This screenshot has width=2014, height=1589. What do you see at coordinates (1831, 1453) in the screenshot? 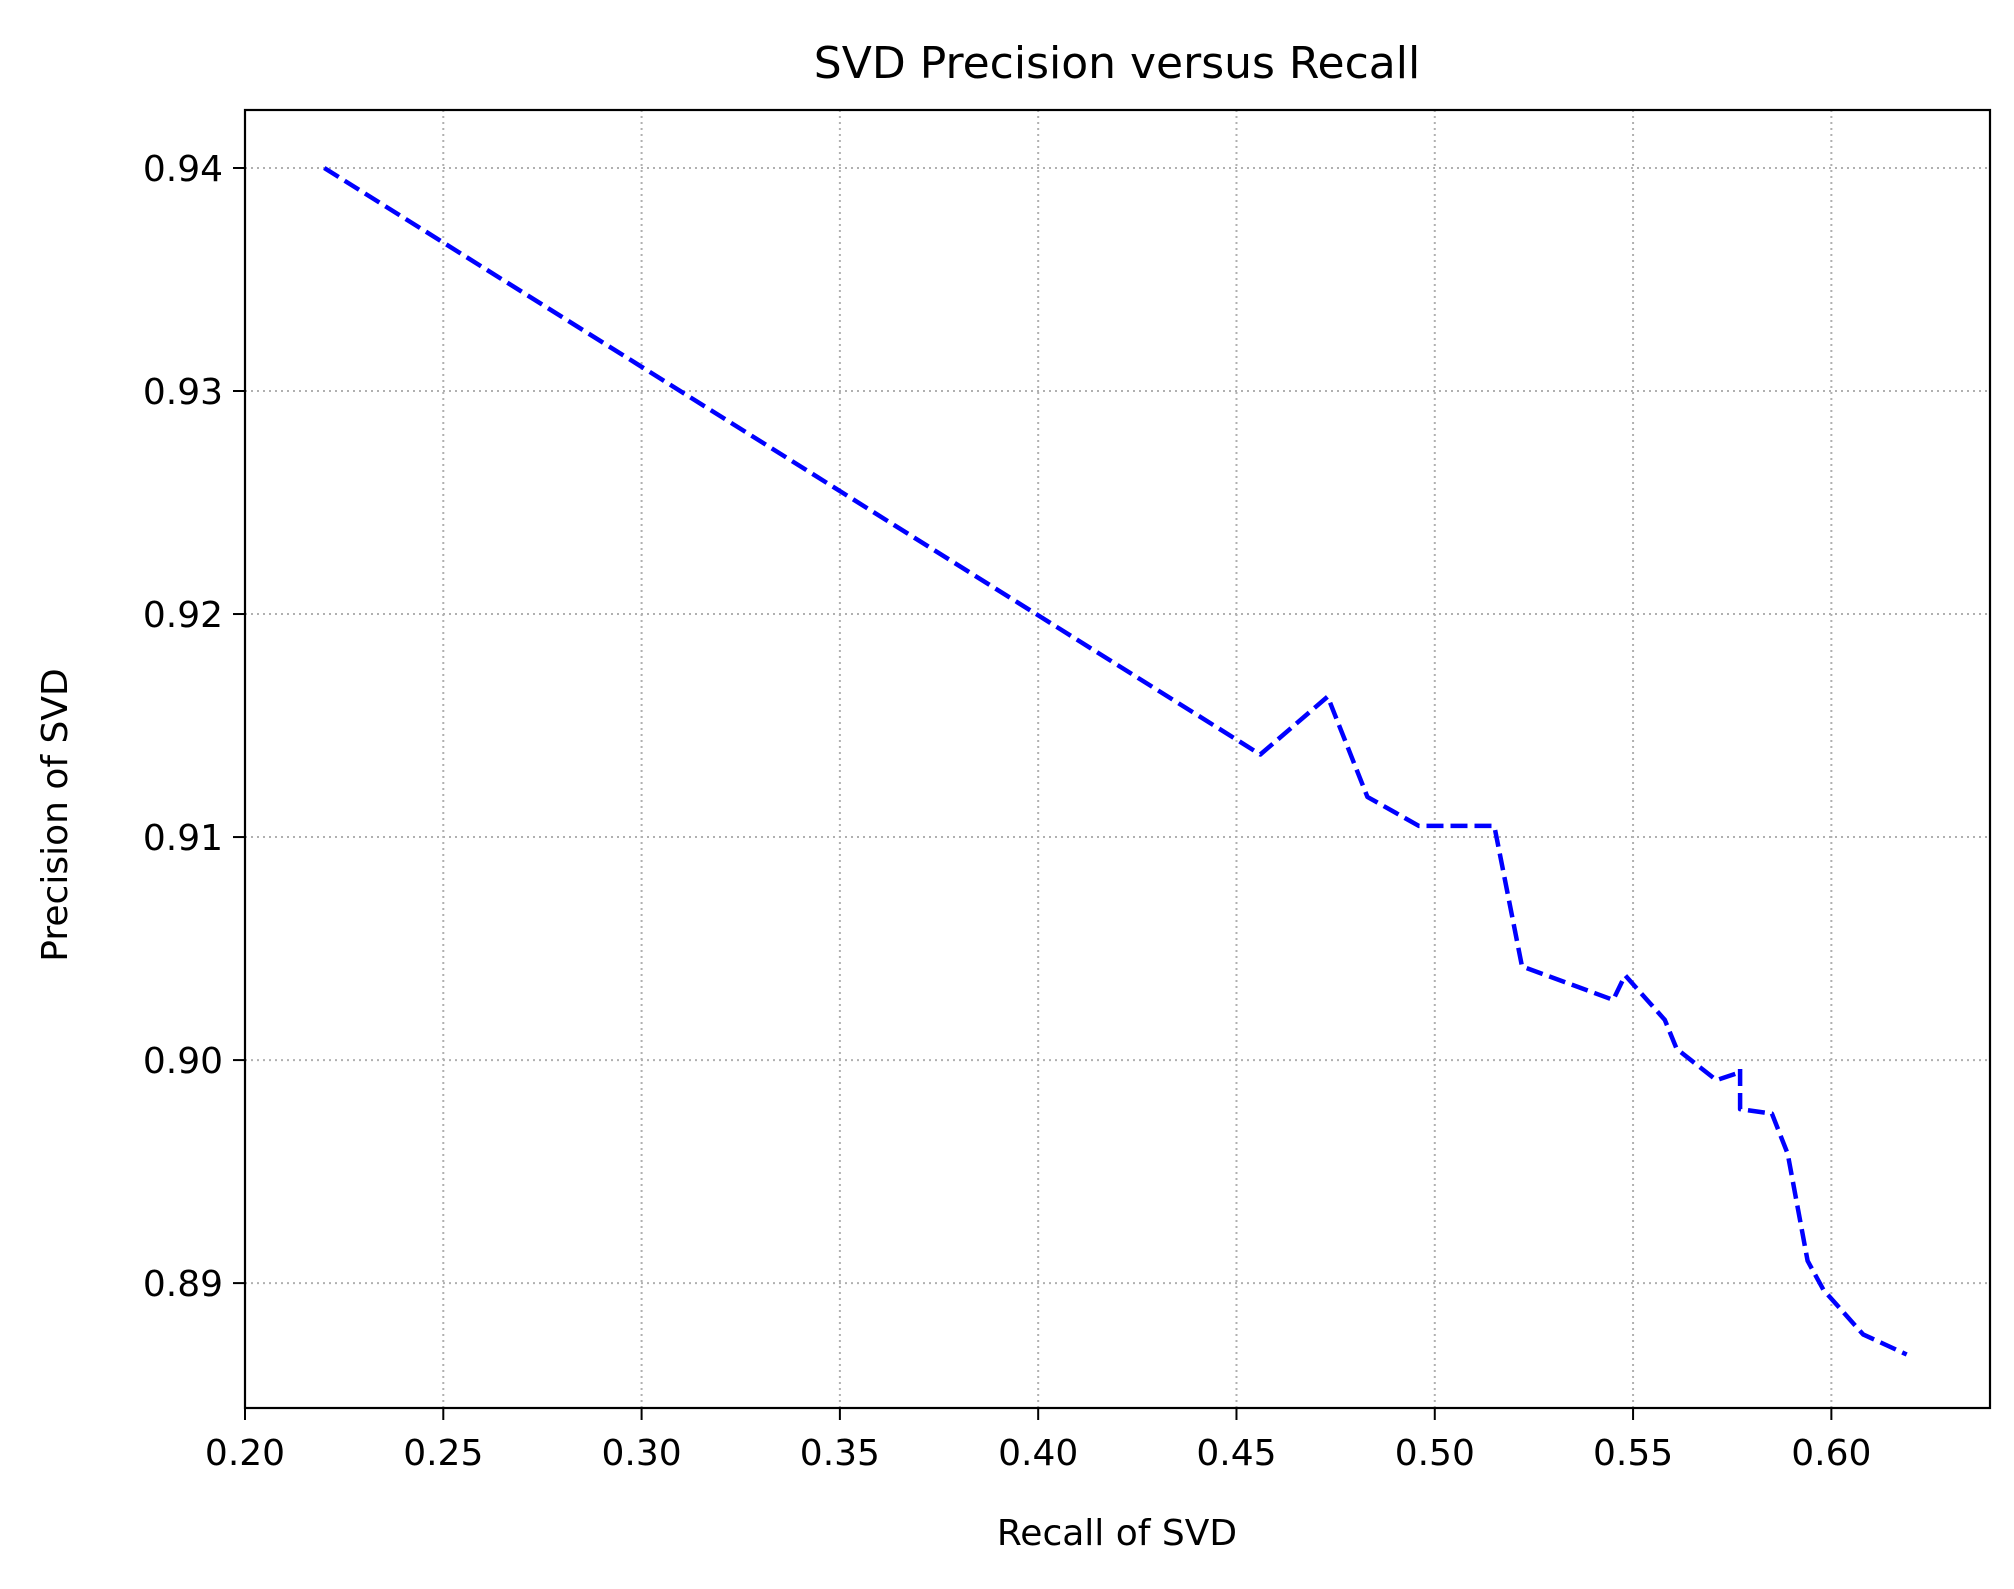
I see `x-tick-label: 0.60` at bounding box center [1831, 1453].